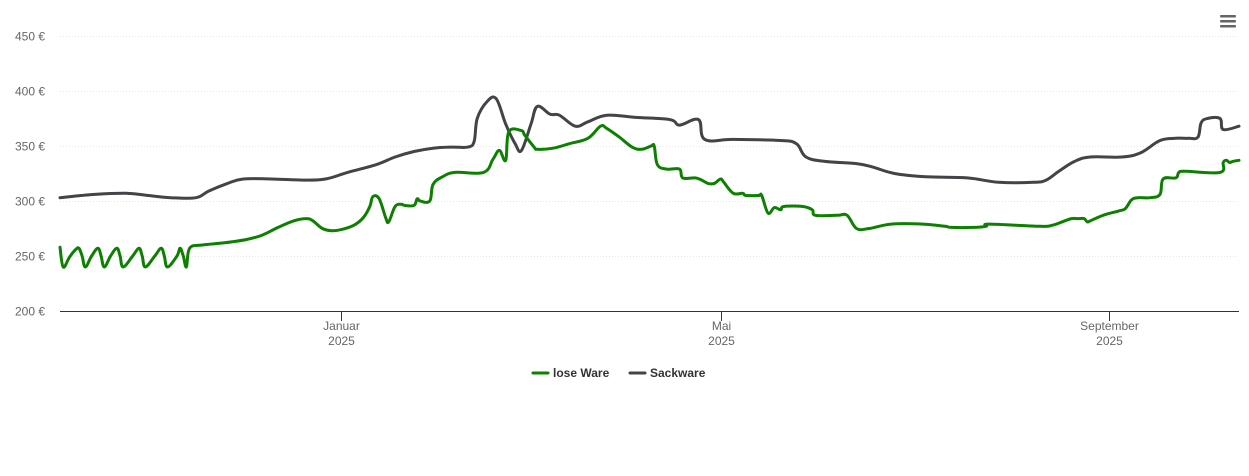 The width and height of the screenshot is (1249, 476). Describe the element at coordinates (1109, 333) in the screenshot. I see `x-tick-label: September 2025` at that location.